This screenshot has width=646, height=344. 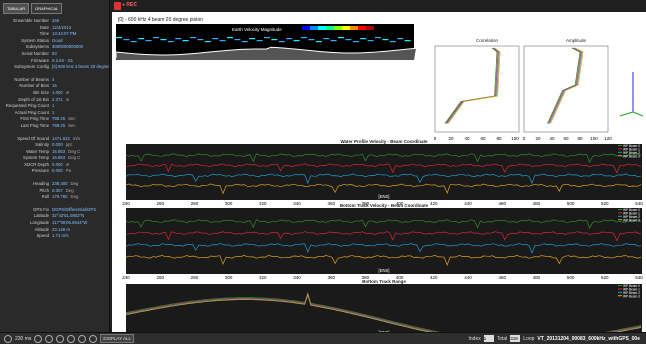 I want to click on tab-tabular: TABULAR, so click(x=16, y=8).